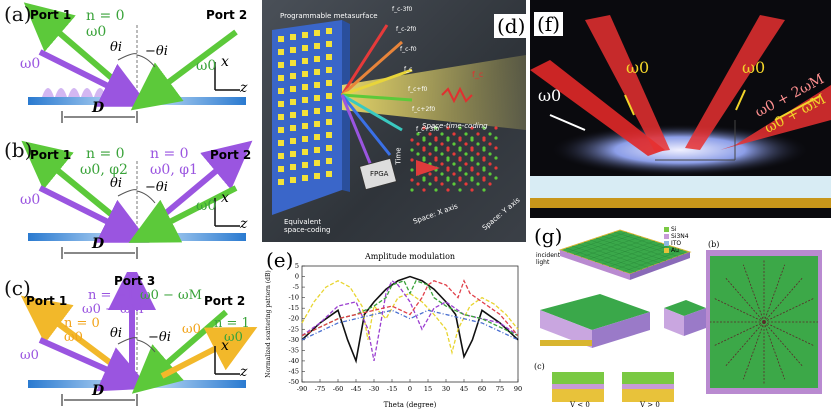 Image resolution: width=831 pixels, height=410 pixels. What do you see at coordinates (675, 250) in the screenshot?
I see `legend-entry: Au` at bounding box center [675, 250].